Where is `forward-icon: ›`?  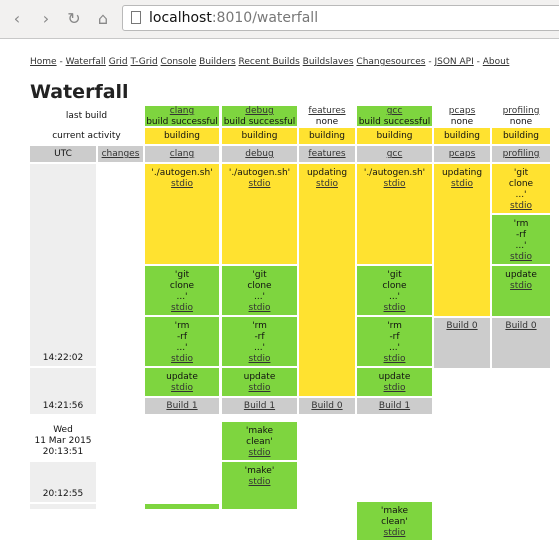
forward-icon: › is located at coordinates (46, 18).